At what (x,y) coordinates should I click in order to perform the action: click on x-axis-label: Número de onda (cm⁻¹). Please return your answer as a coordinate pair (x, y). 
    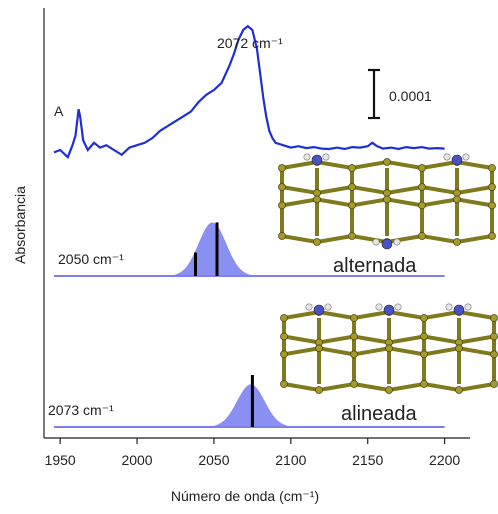
    Looking at the image, I should click on (245, 496).